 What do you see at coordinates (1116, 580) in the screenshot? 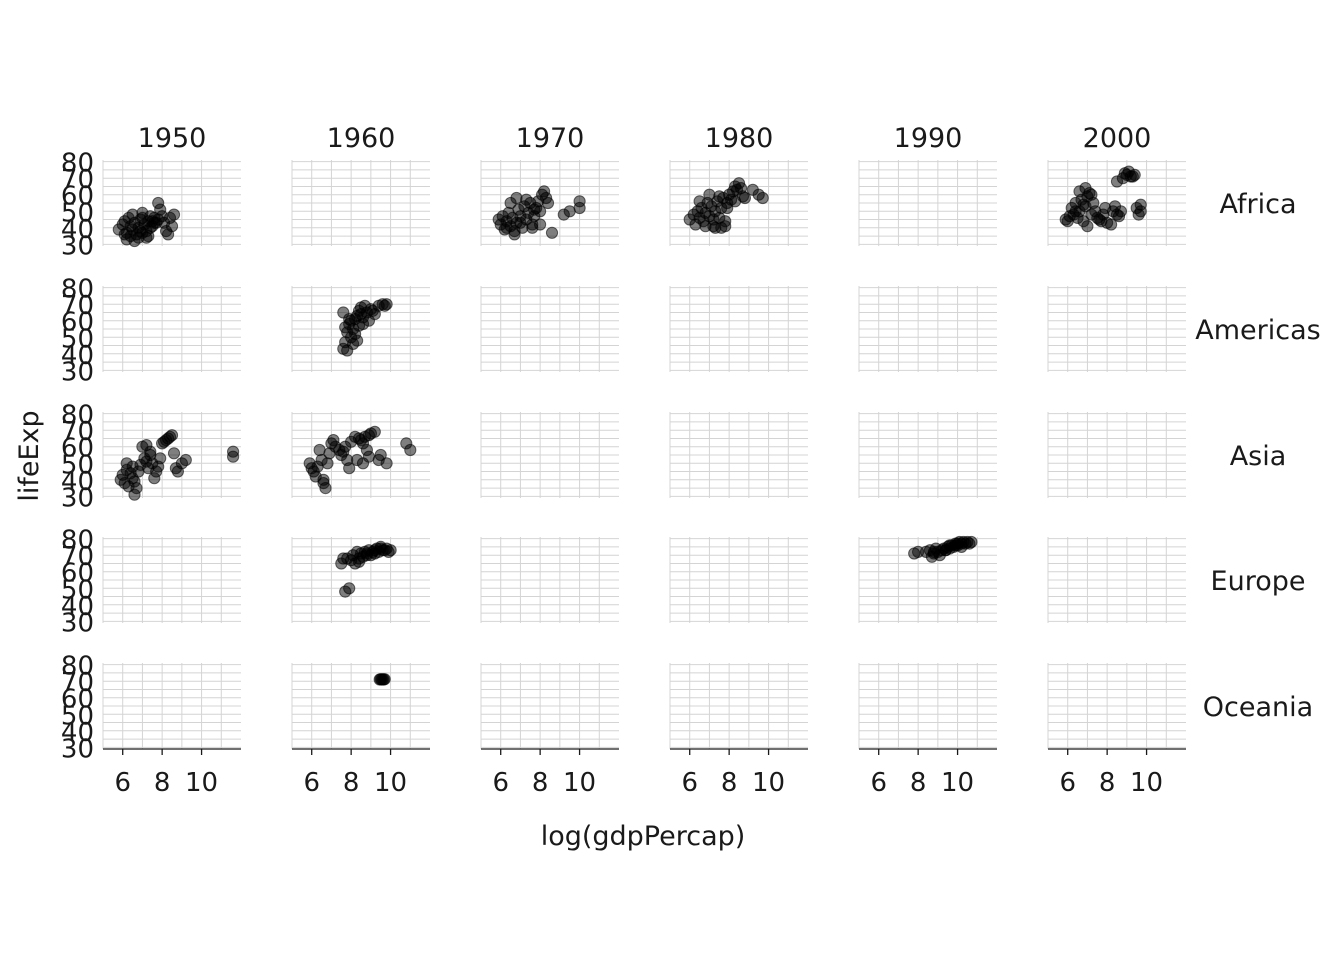
I see `panel-europe-2000` at bounding box center [1116, 580].